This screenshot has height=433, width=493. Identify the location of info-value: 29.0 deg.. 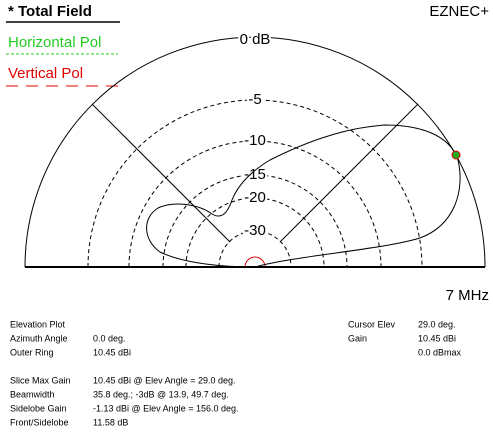
(437, 324).